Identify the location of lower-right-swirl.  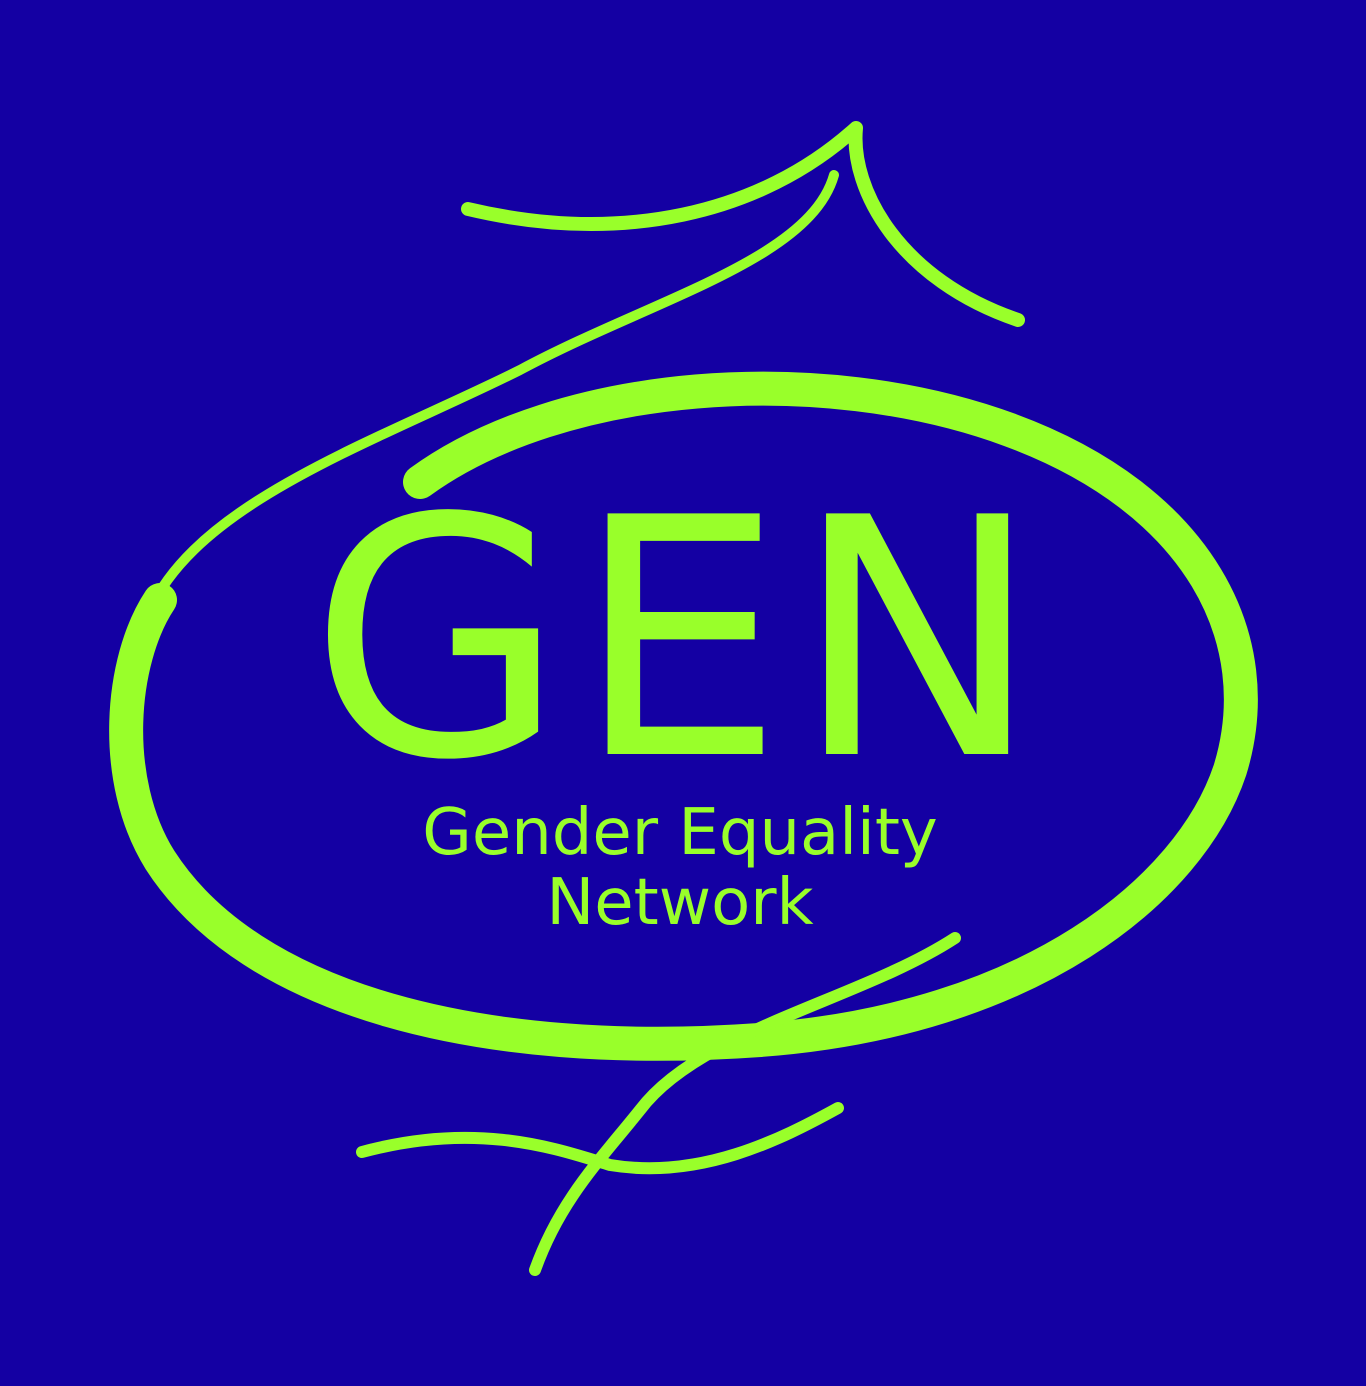
(745, 1104).